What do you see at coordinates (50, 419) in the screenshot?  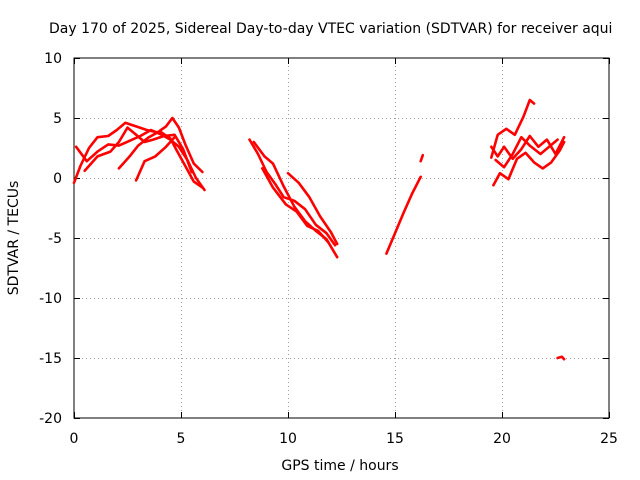 I see `y-tick-label: -20` at bounding box center [50, 419].